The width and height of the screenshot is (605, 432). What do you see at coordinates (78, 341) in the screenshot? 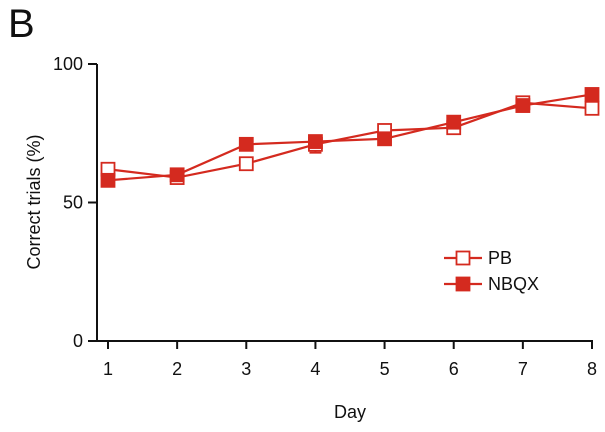
I see `y-tick-label: 0` at bounding box center [78, 341].